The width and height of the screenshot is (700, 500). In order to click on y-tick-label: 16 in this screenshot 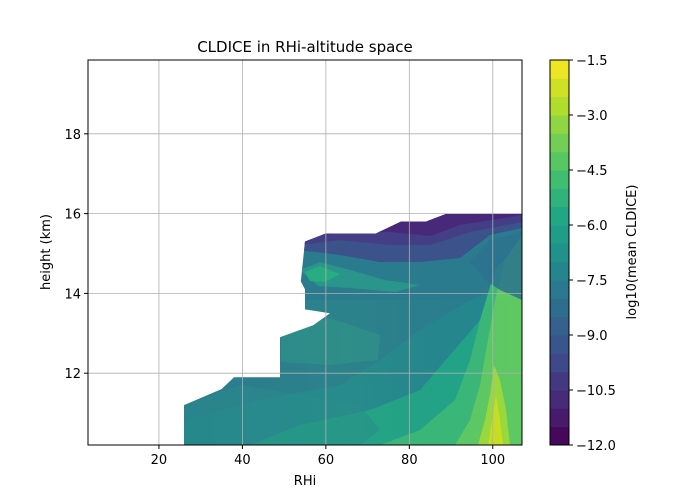, I will do `click(72, 215)`.